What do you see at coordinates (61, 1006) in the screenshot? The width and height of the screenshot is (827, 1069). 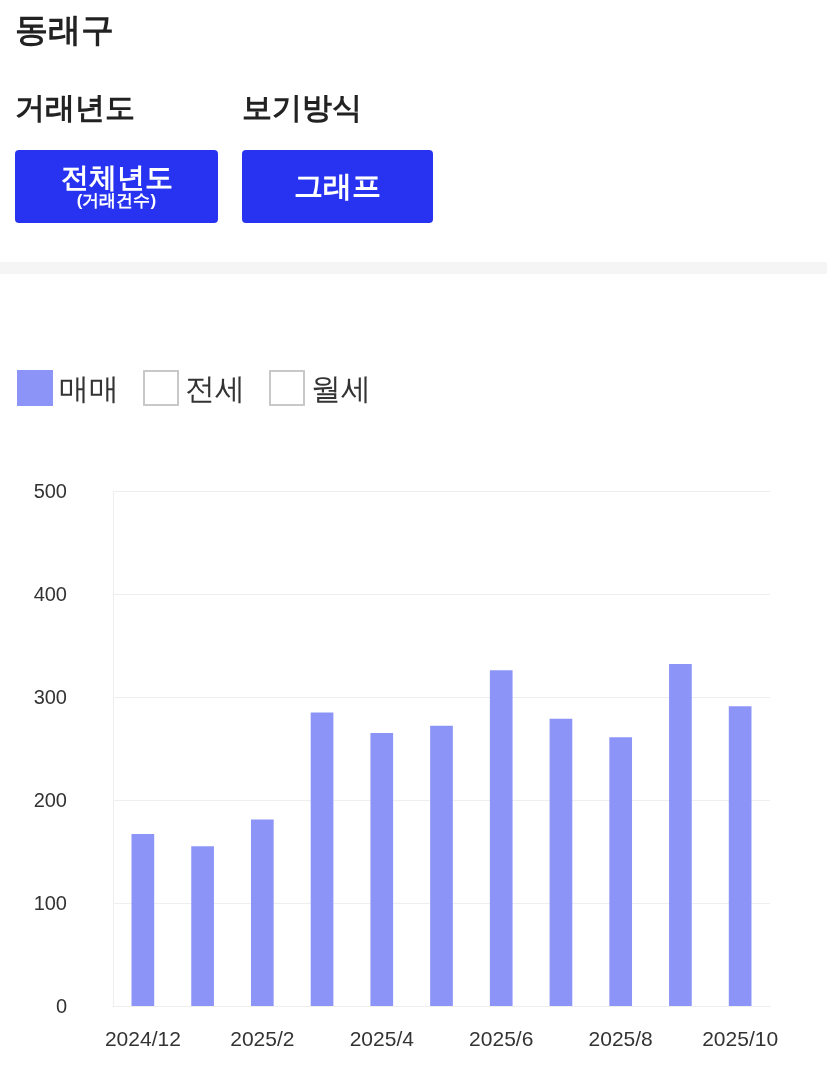 I see `y-tick-label: 0` at bounding box center [61, 1006].